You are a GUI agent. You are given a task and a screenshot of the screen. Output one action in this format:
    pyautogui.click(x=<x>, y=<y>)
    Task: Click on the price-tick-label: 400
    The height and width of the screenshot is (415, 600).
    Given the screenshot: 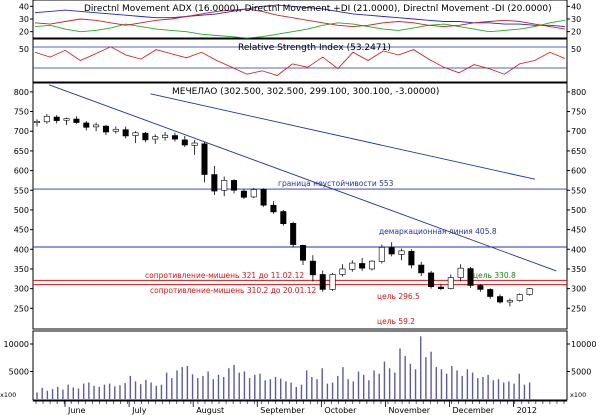 What is the action you would take?
    pyautogui.click(x=21, y=249)
    